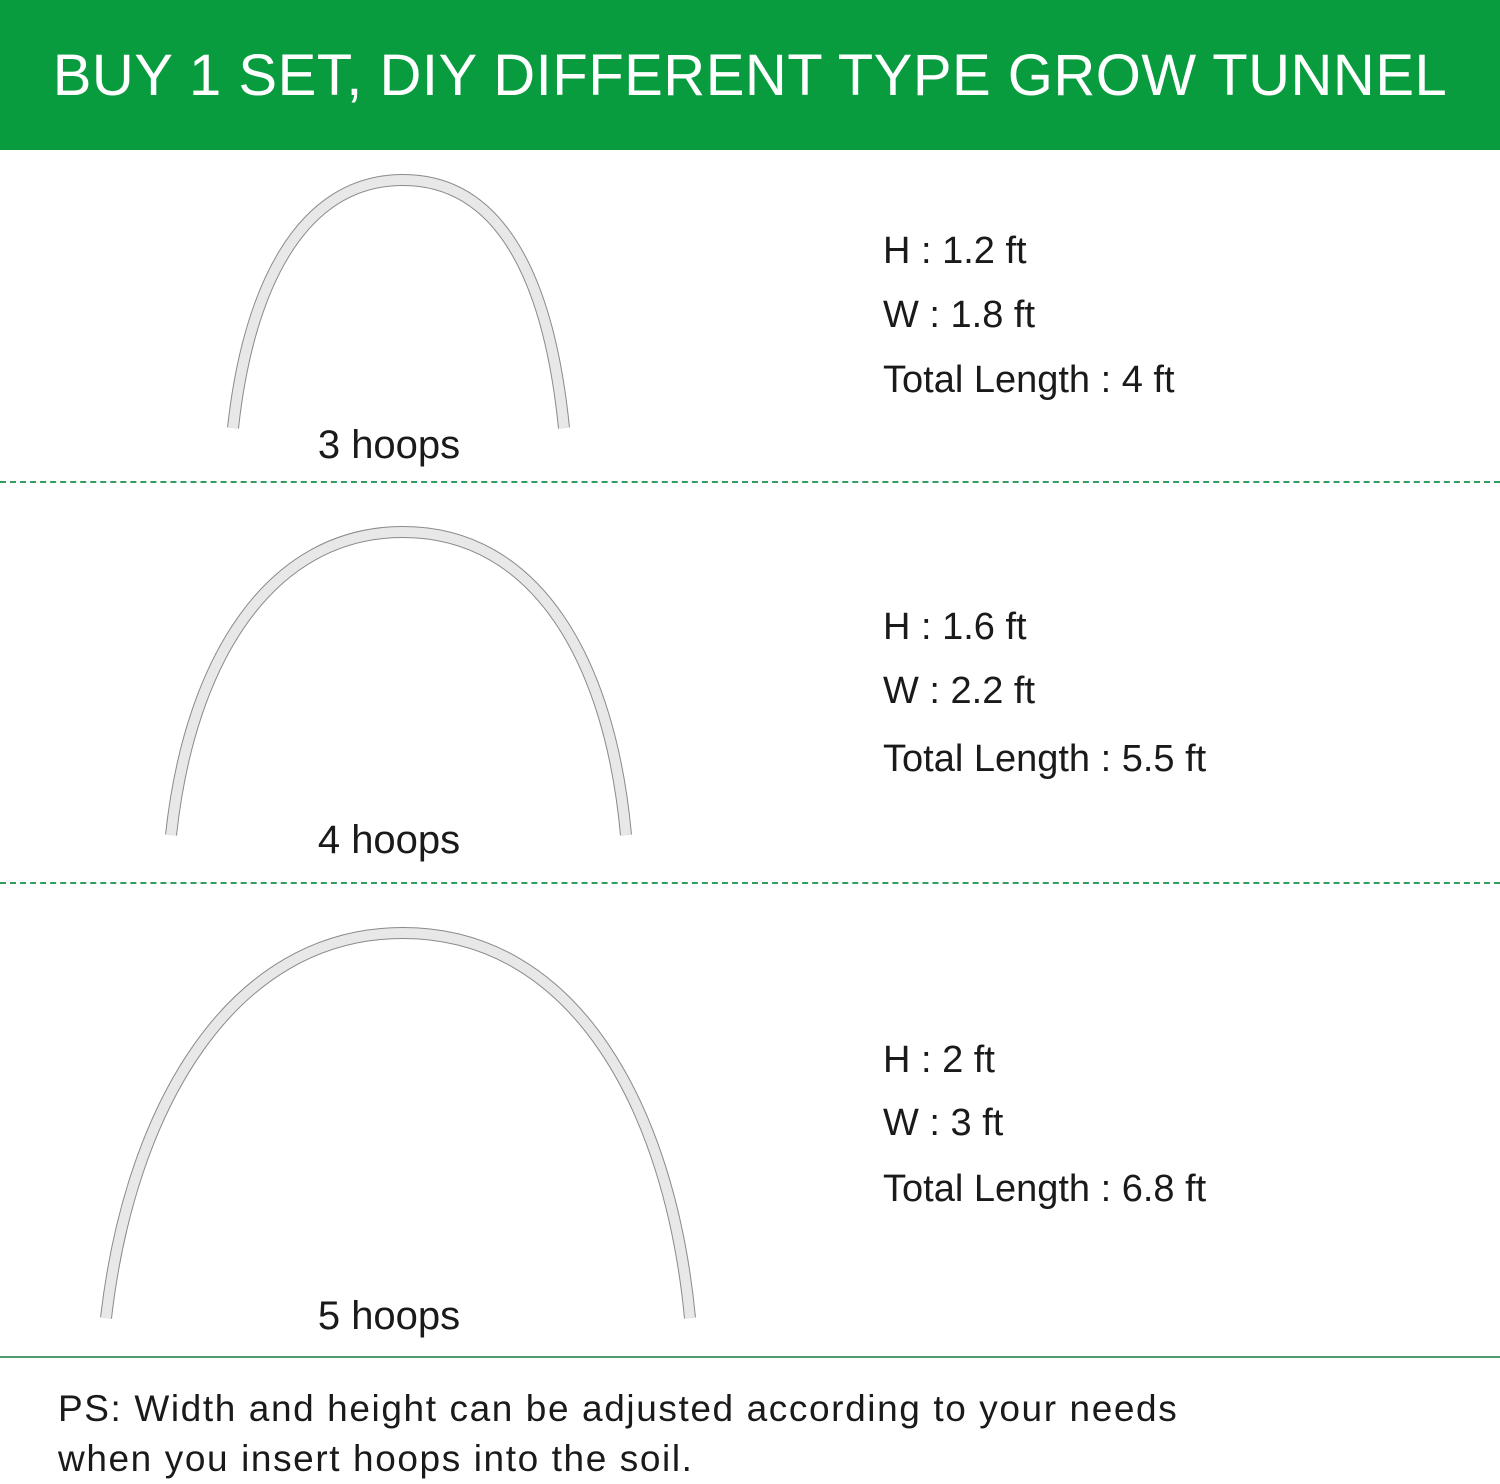 Image resolution: width=1500 pixels, height=1484 pixels. Describe the element at coordinates (959, 691) in the screenshot. I see `spec-width: W : 2.2 ft` at that location.